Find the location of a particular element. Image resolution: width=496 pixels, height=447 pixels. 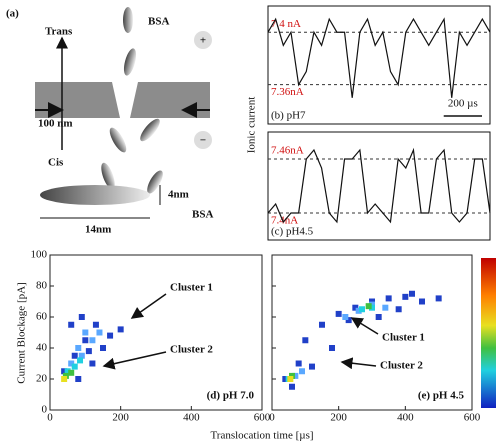

level-label: 7.46nA is located at coordinates (287, 151).